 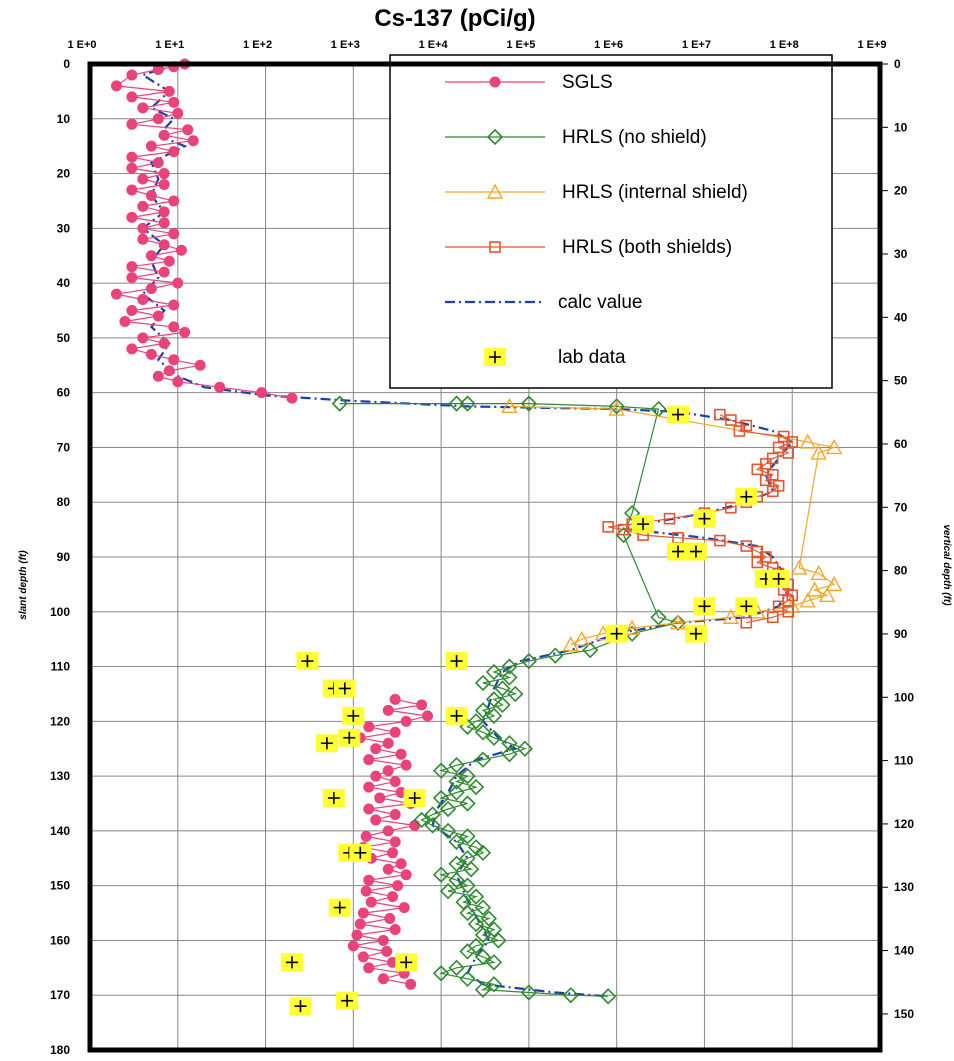 What do you see at coordinates (897, 539) in the screenshot?
I see `y2-axis-ticks: 0 10 20 30 40 50 60 70 80 90 100 110 120 130 140 150` at bounding box center [897, 539].